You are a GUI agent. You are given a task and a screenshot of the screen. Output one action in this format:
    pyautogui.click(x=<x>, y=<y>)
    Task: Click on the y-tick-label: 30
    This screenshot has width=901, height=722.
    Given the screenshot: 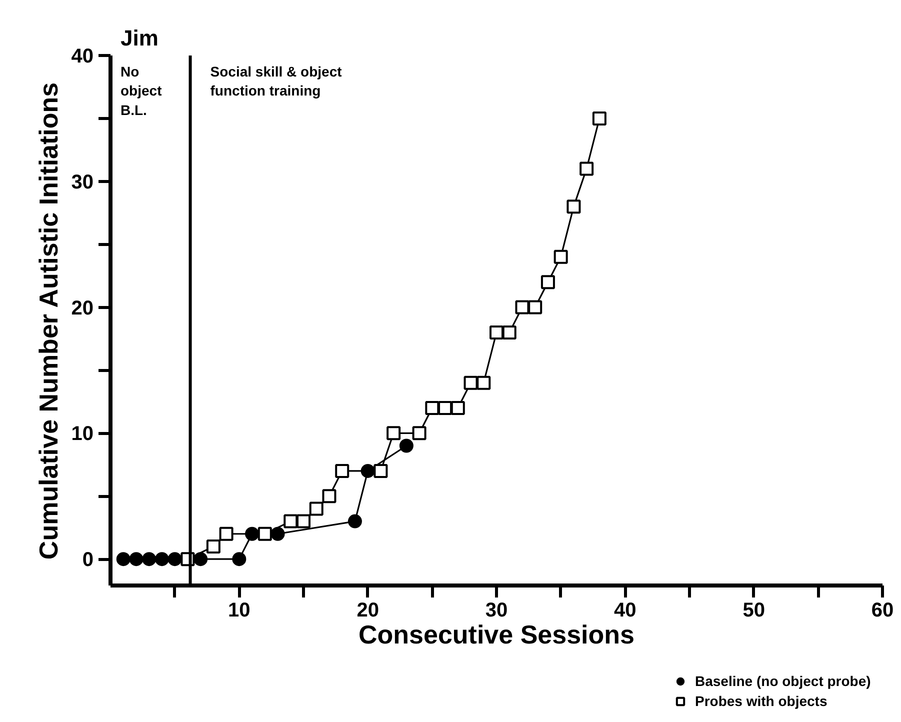 What is the action you would take?
    pyautogui.click(x=82, y=182)
    